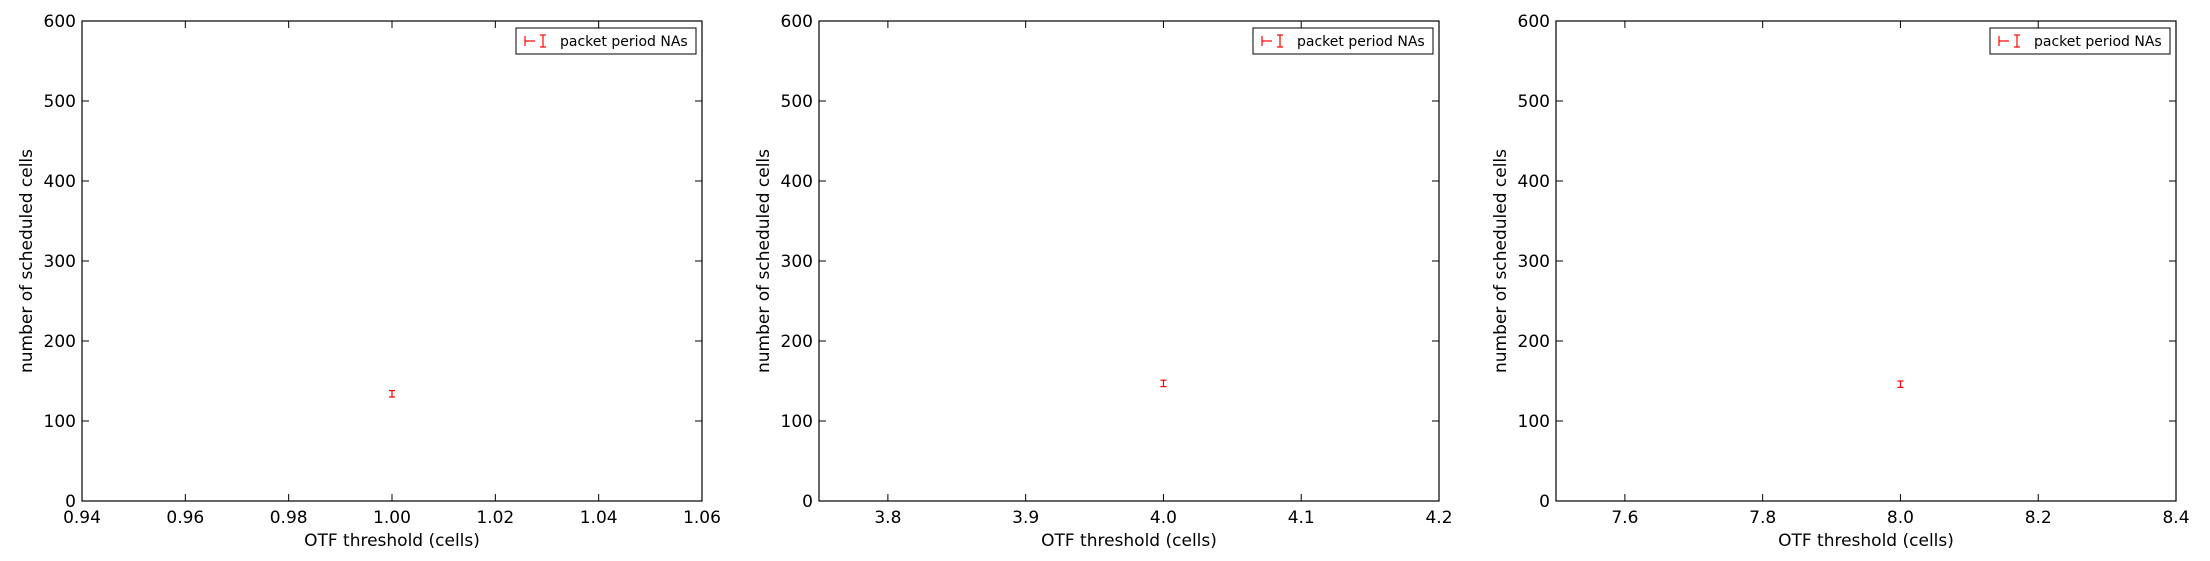 The height and width of the screenshot is (561, 2210). I want to click on x-tick-label: 1.00, so click(392, 518).